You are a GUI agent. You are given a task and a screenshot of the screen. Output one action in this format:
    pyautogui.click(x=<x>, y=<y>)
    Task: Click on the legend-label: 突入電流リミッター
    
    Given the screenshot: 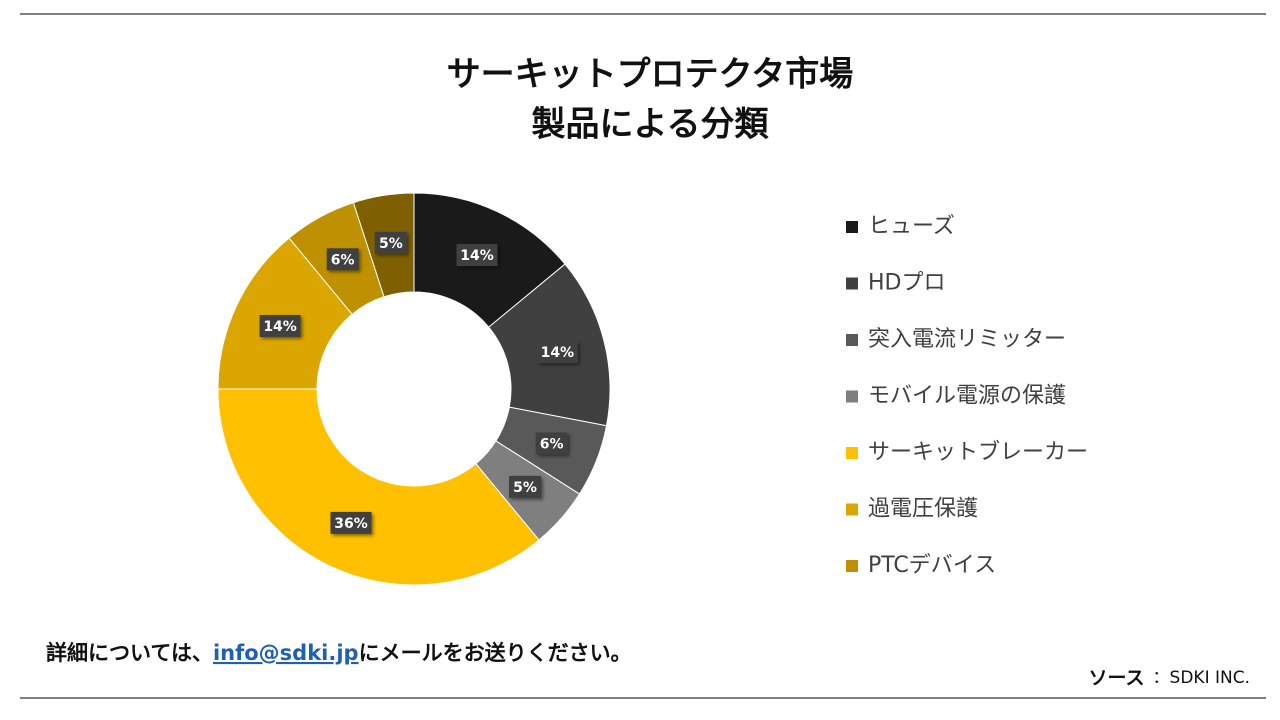 What is the action you would take?
    pyautogui.click(x=967, y=339)
    